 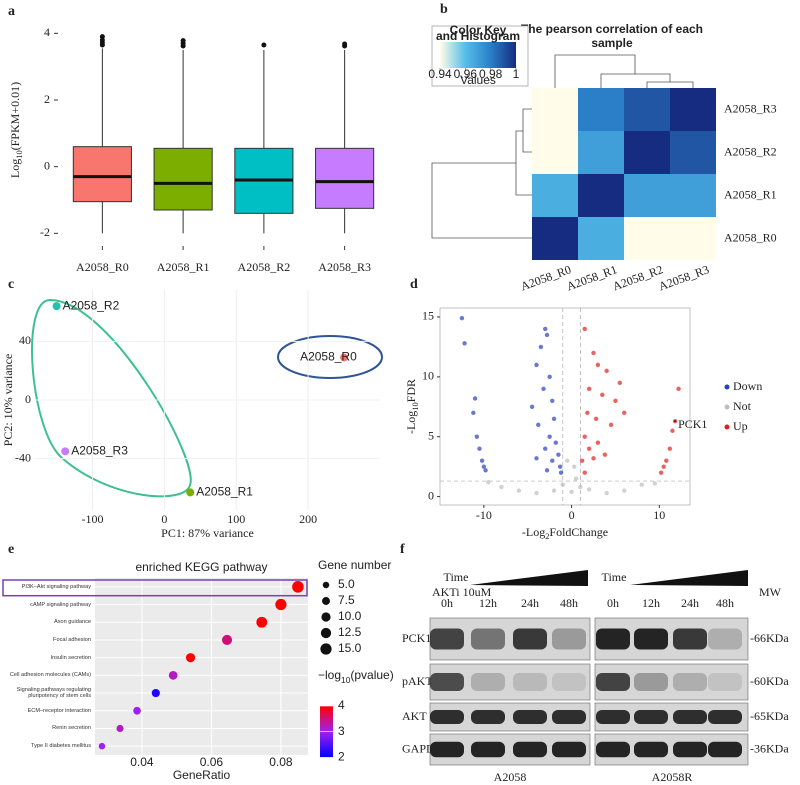 I want to click on size-legend-marker, so click(x=326, y=633).